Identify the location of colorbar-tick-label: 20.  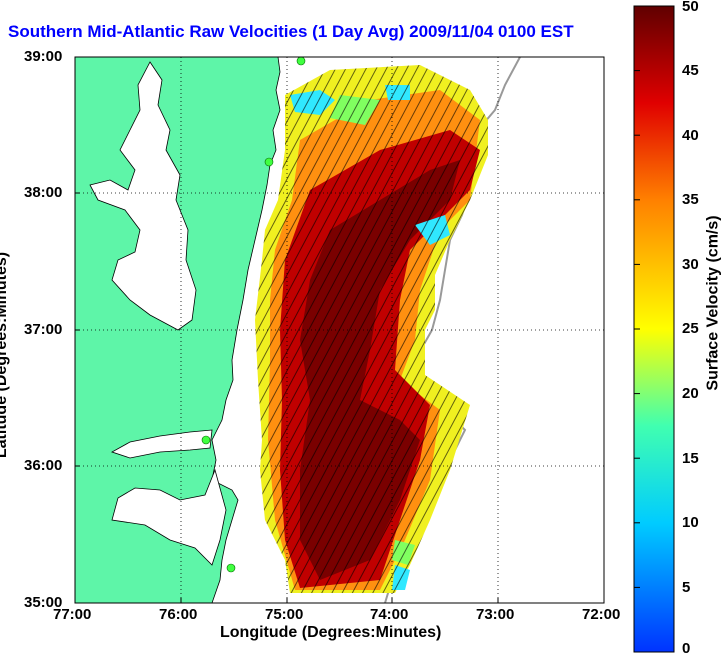
(690, 393).